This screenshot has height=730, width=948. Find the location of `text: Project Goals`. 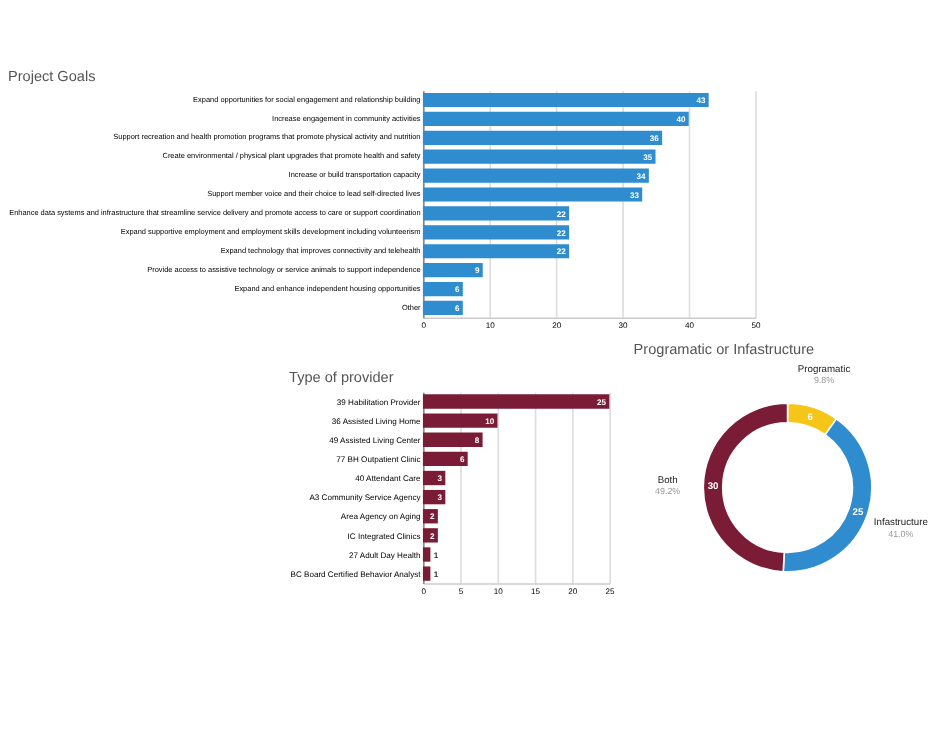

text: Project Goals is located at coordinates (52, 75).